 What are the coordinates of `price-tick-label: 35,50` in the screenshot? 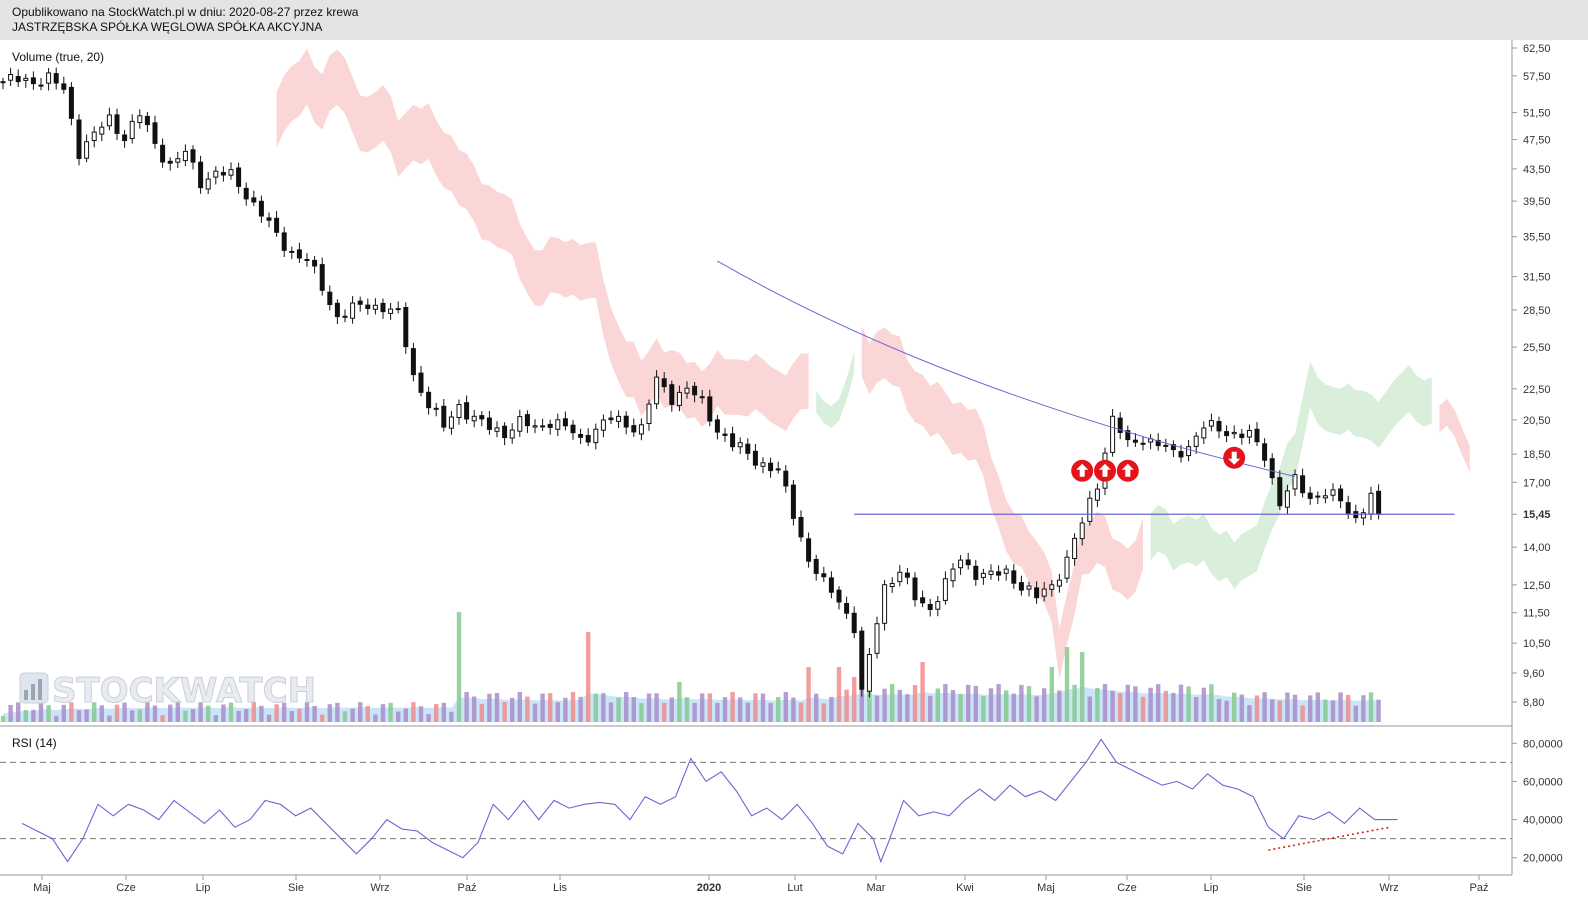 It's located at (1537, 238).